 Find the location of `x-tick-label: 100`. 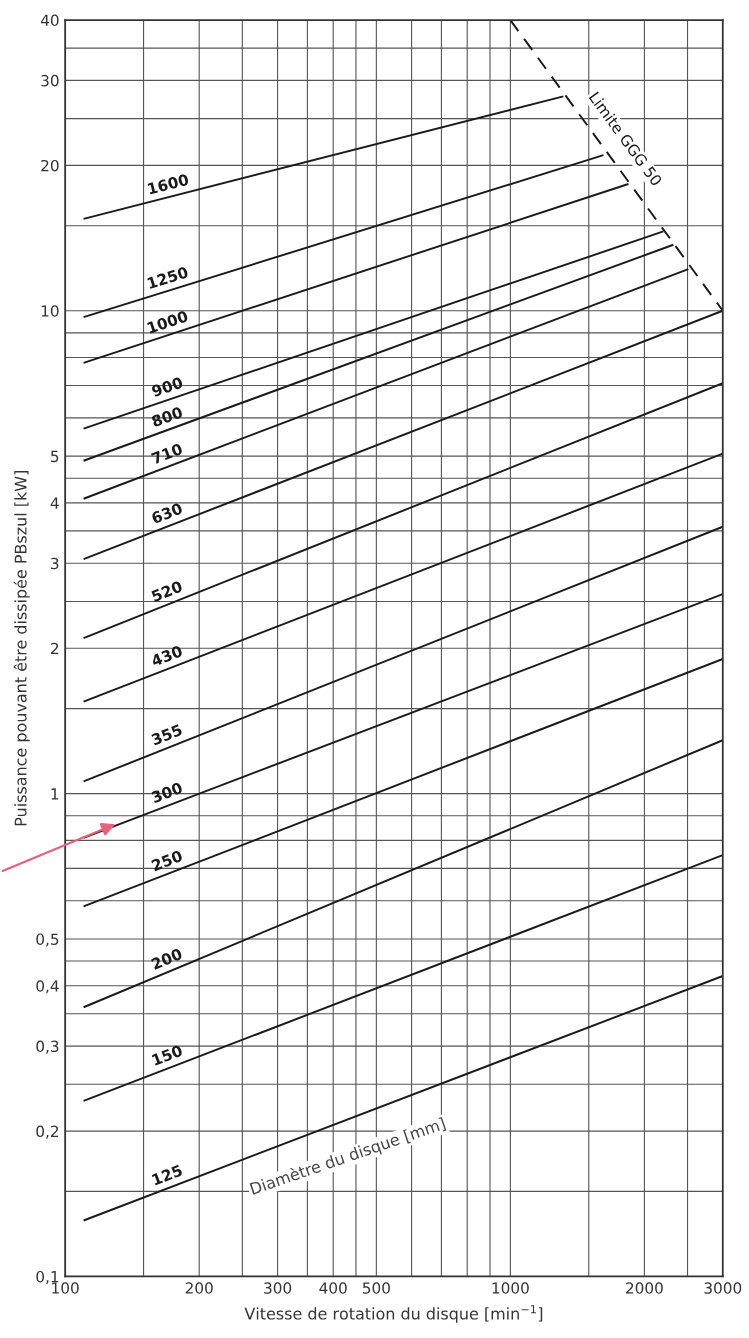

x-tick-label: 100 is located at coordinates (65, 1288).